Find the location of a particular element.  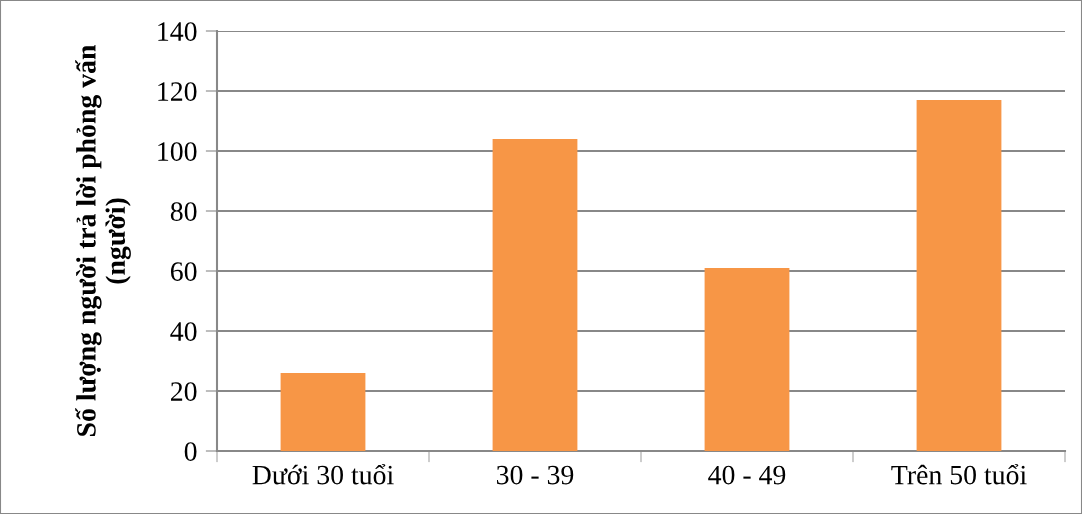

y-tick-label: 140 is located at coordinates (177, 31).